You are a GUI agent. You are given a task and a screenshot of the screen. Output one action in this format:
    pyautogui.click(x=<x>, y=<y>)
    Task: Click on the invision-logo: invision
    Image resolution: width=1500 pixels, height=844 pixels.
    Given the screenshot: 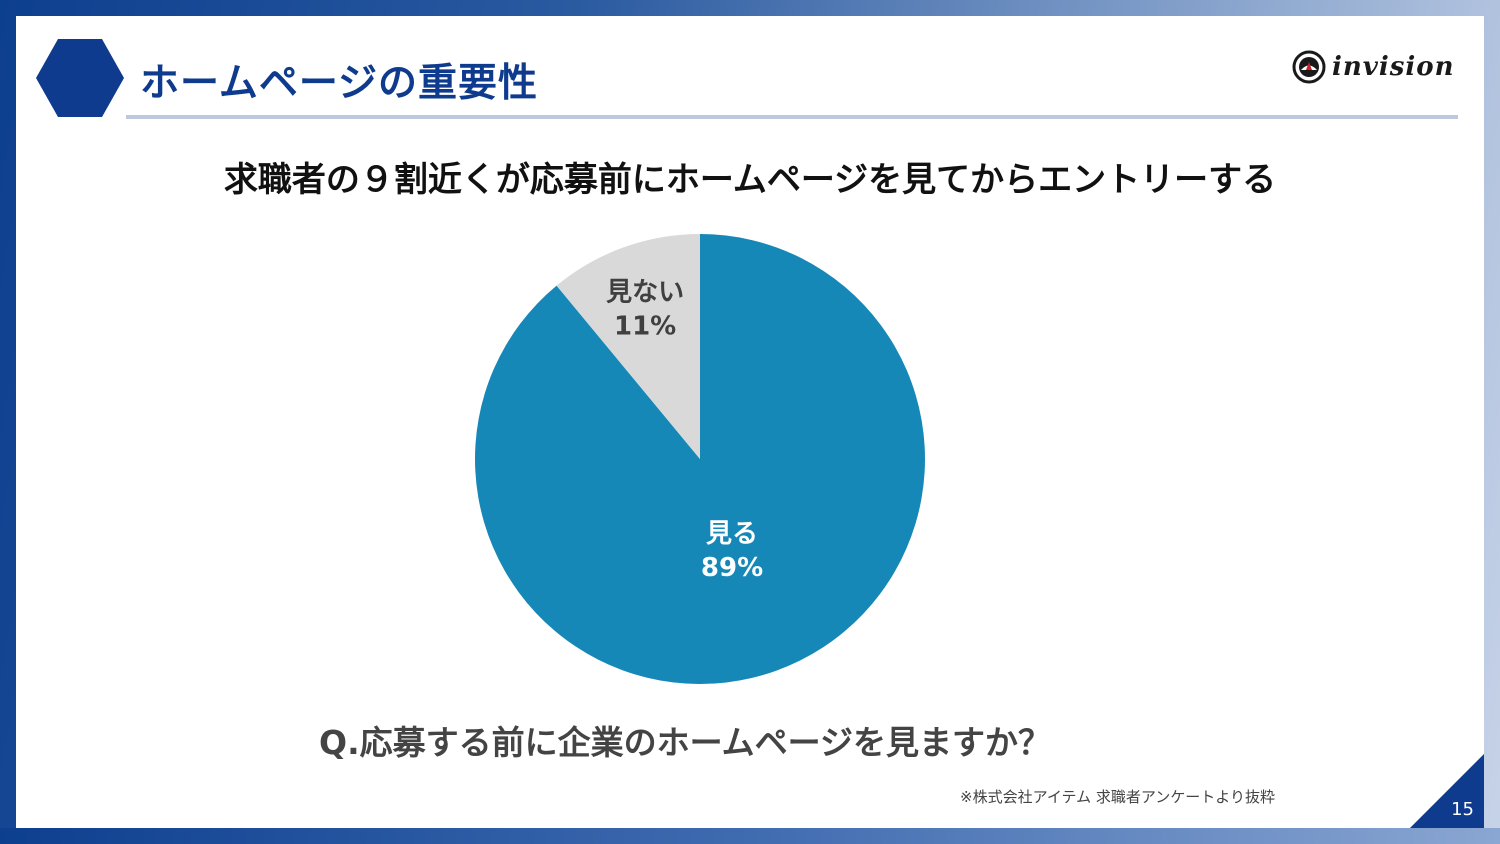 What is the action you would take?
    pyautogui.click(x=1373, y=67)
    